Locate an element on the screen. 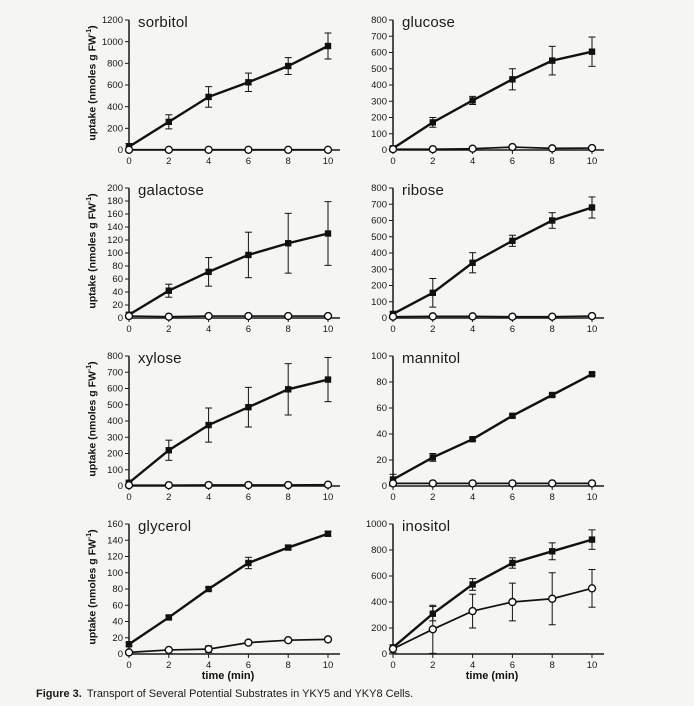 The height and width of the screenshot is (706, 694). x-tick-label: 8 is located at coordinates (552, 497).